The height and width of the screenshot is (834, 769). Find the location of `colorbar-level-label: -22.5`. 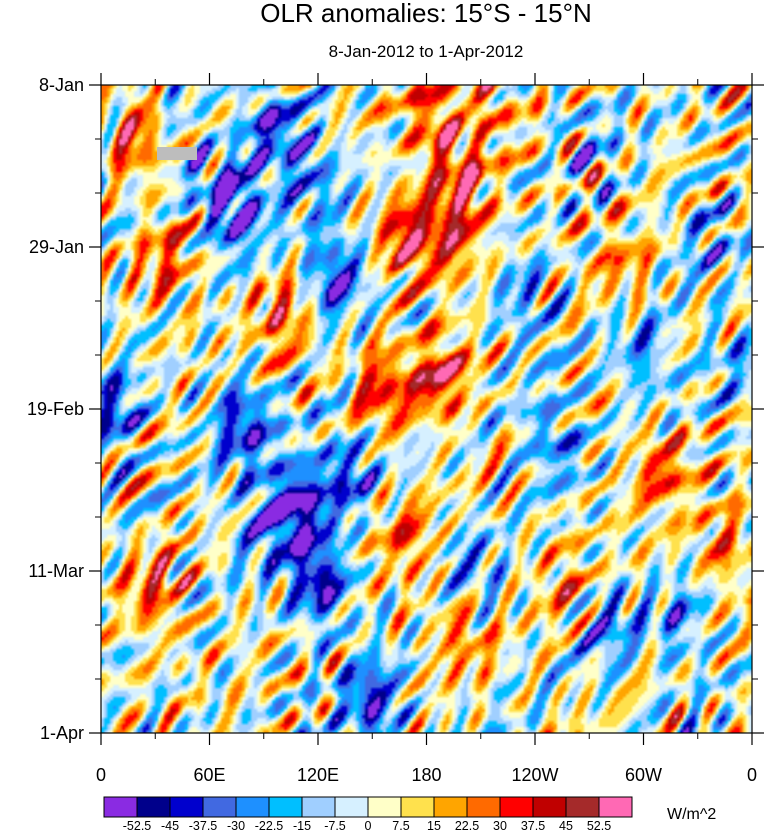

colorbar-level-label: -22.5 is located at coordinates (269, 826).